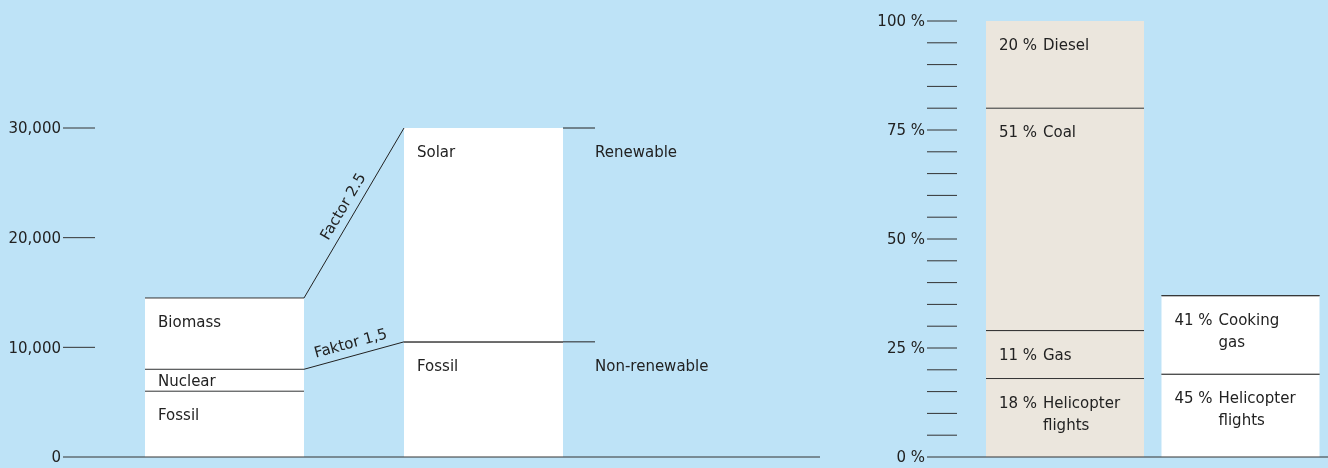  I want to click on data-label: 11 %, so click(1018, 354).